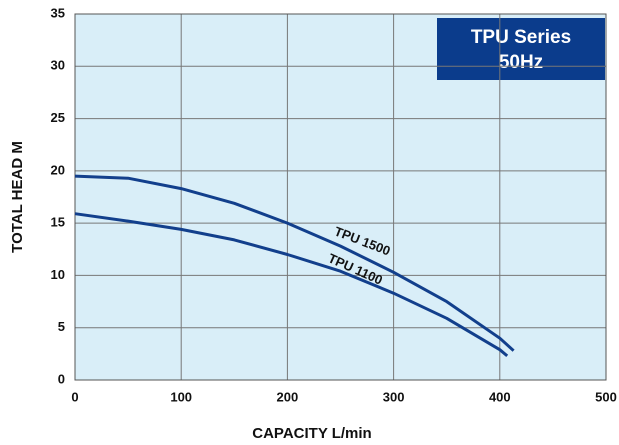  Describe the element at coordinates (58, 65) in the screenshot. I see `y-tick-label: 30` at that location.